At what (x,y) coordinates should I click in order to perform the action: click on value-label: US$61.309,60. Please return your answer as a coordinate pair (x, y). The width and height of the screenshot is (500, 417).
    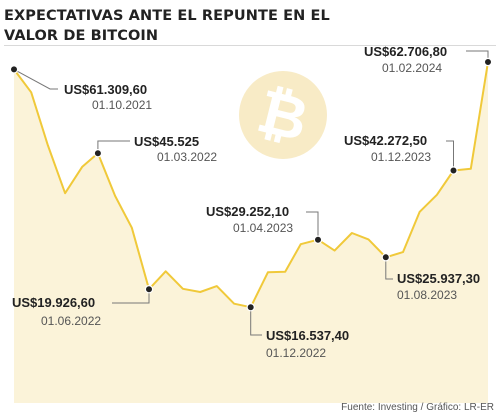
    Looking at the image, I should click on (105, 89).